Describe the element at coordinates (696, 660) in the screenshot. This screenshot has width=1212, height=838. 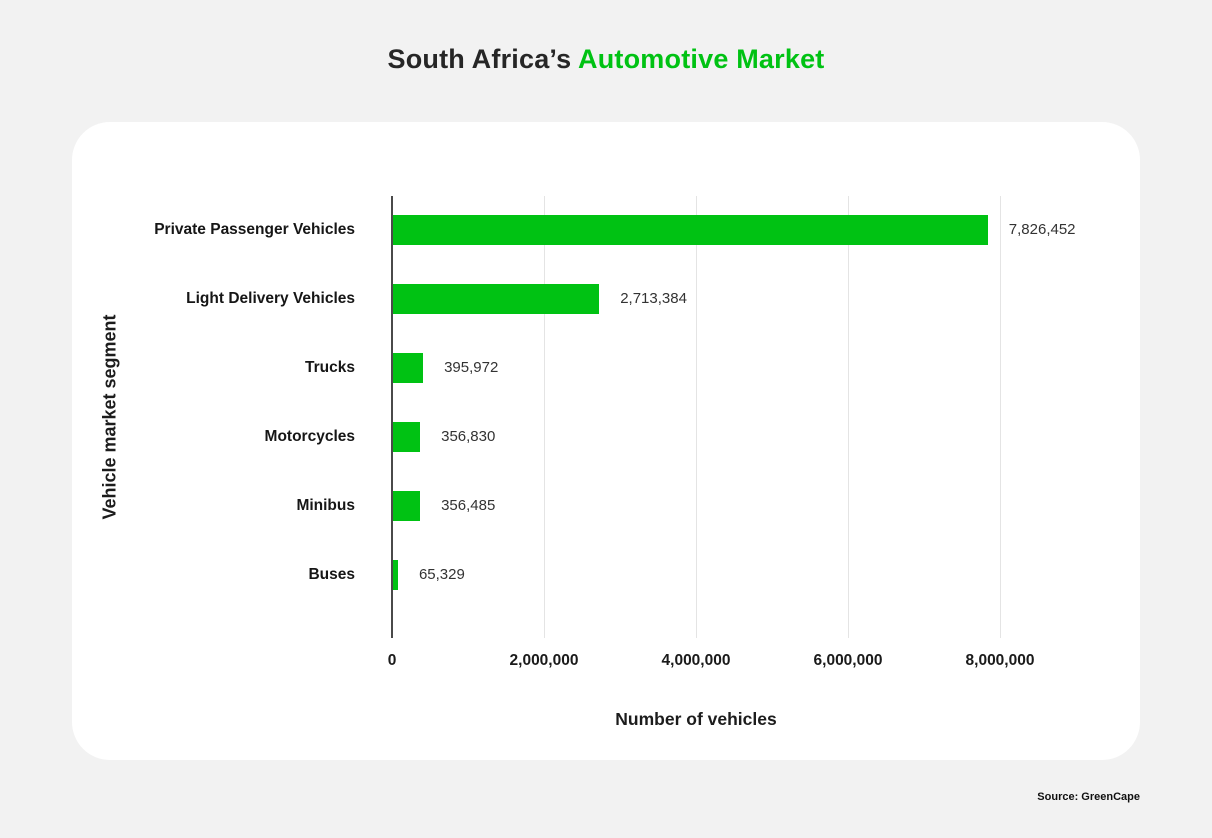
I see `x-tick-label: 4,000,000` at that location.